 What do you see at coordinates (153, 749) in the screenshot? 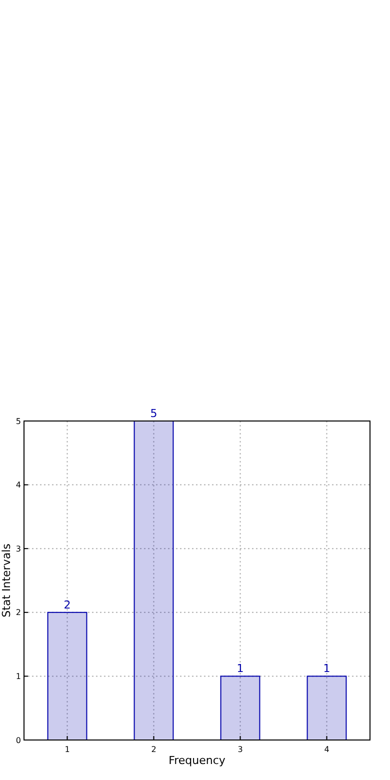
I see `x-tick-label: 2` at bounding box center [153, 749].